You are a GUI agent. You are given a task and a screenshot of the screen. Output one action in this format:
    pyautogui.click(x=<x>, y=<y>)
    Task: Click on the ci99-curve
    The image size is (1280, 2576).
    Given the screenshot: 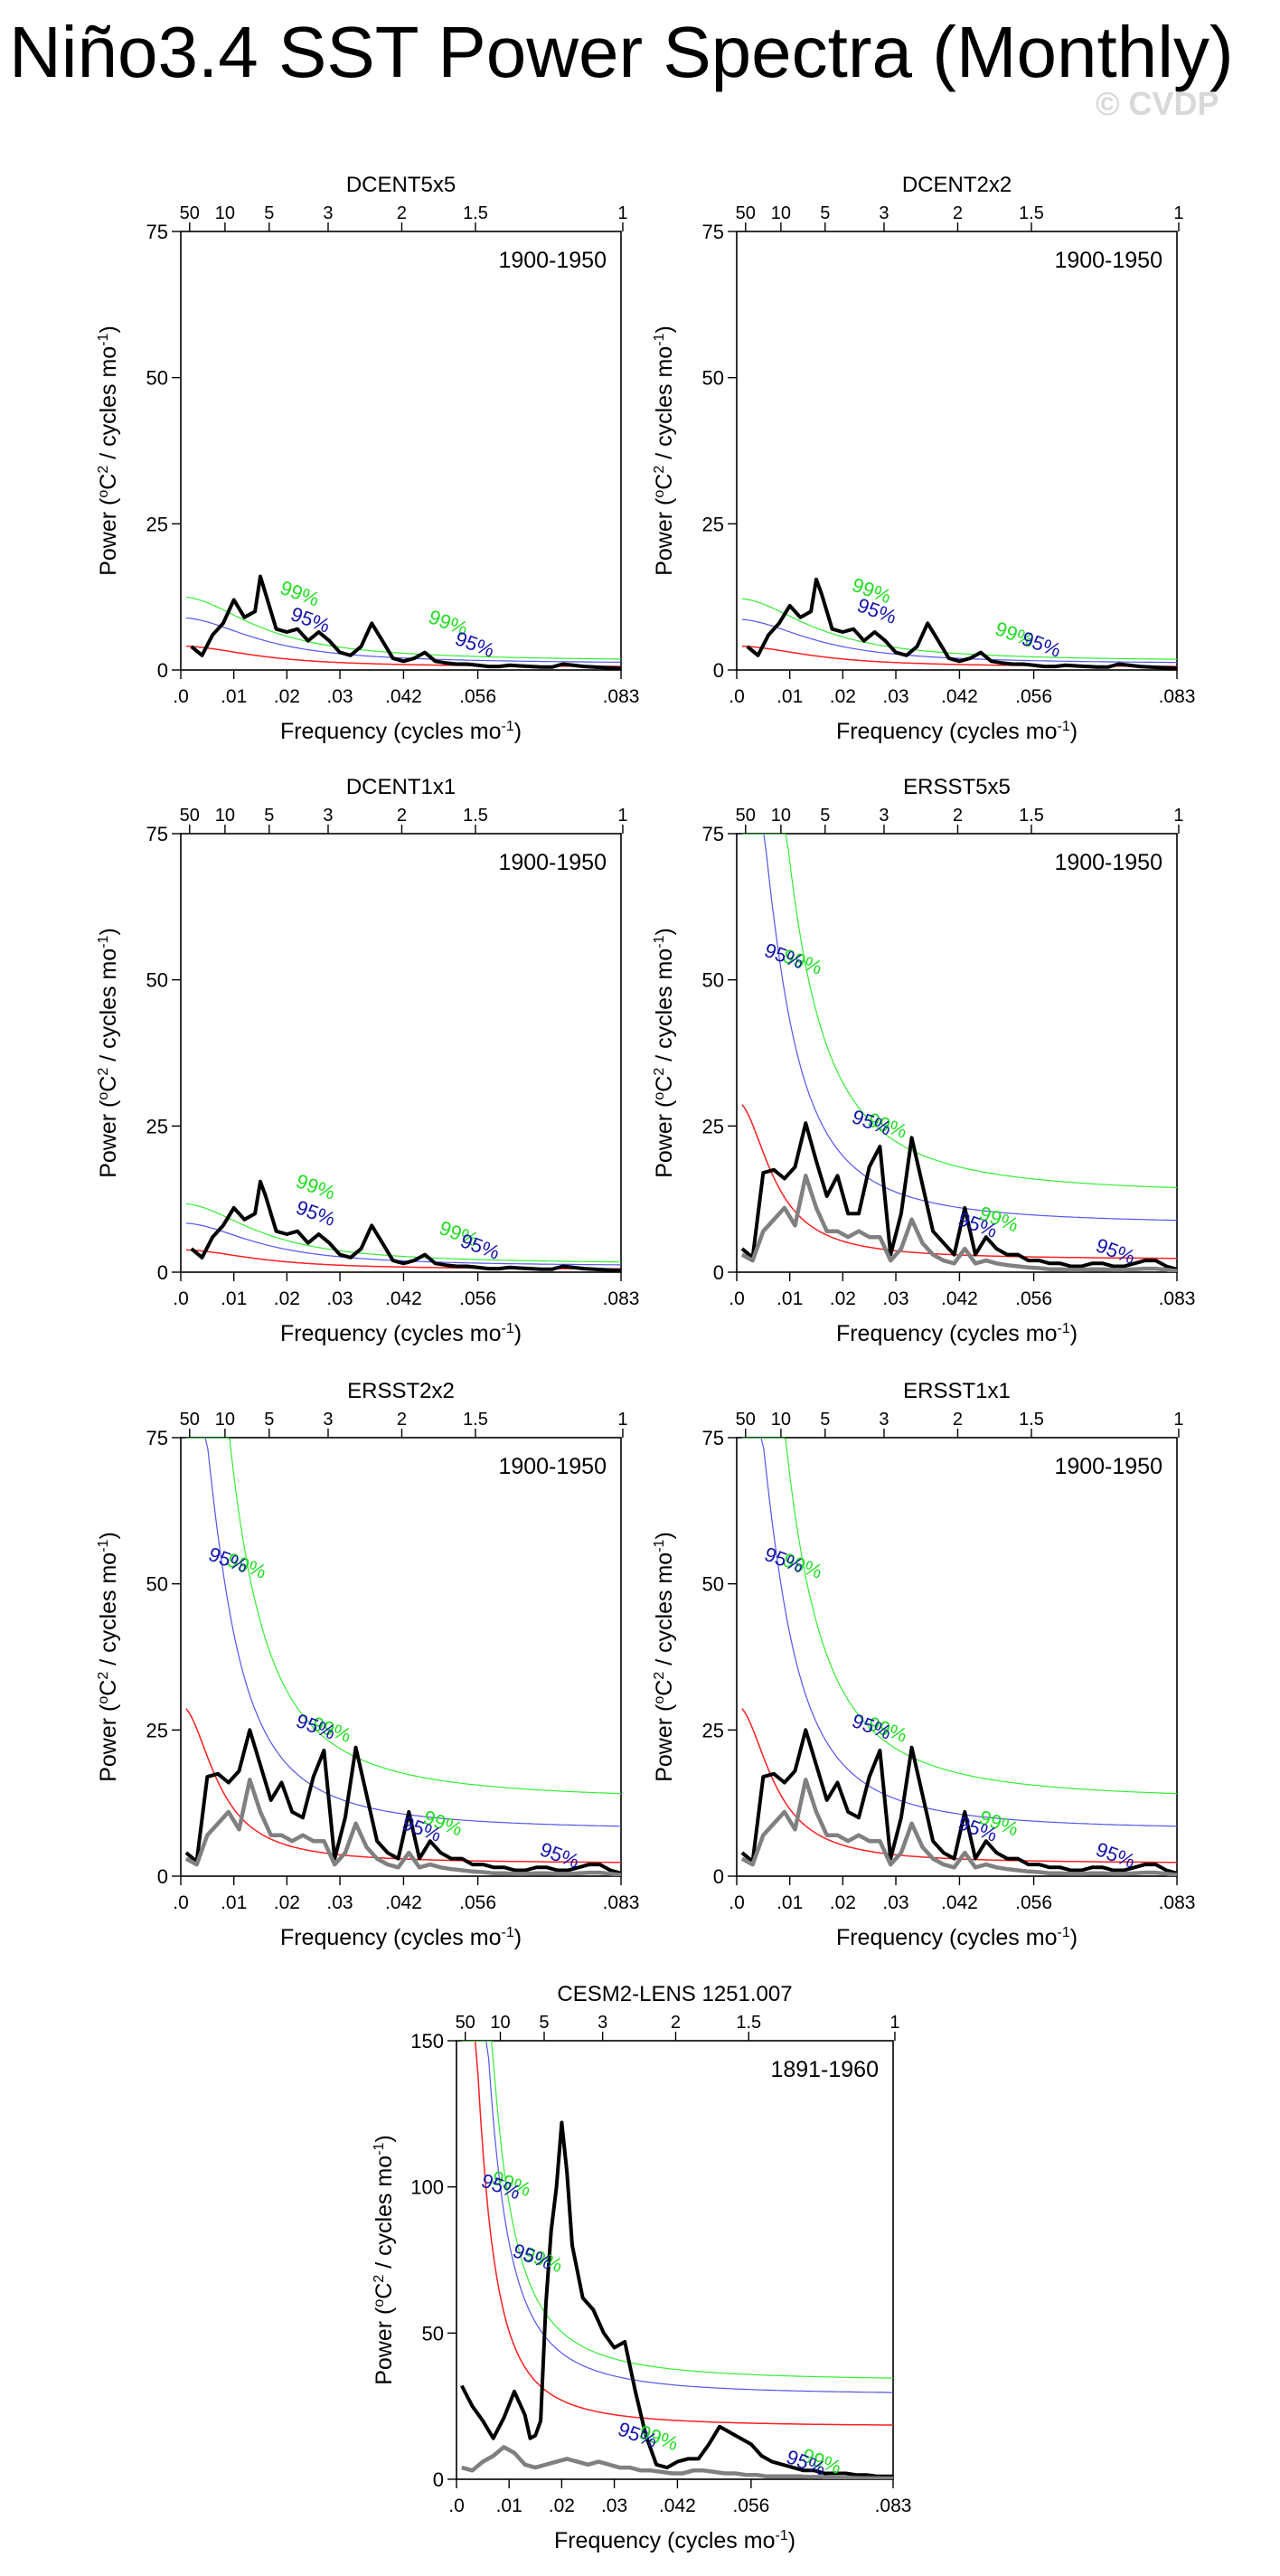 What is the action you would take?
    pyautogui.click(x=403, y=628)
    